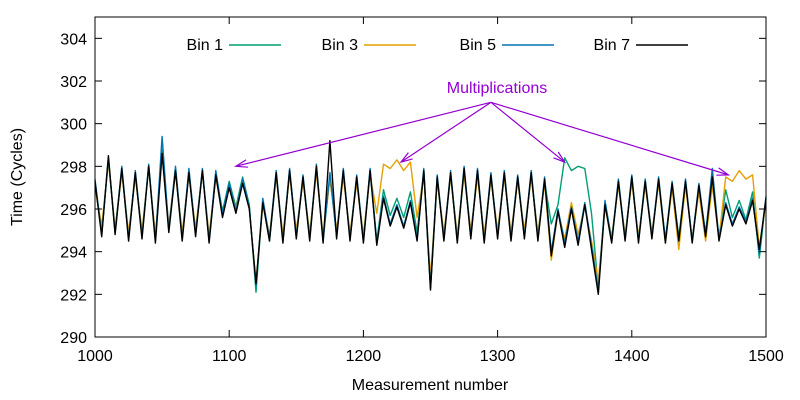 The width and height of the screenshot is (800, 400). I want to click on y-tick-label: 300, so click(73, 125).